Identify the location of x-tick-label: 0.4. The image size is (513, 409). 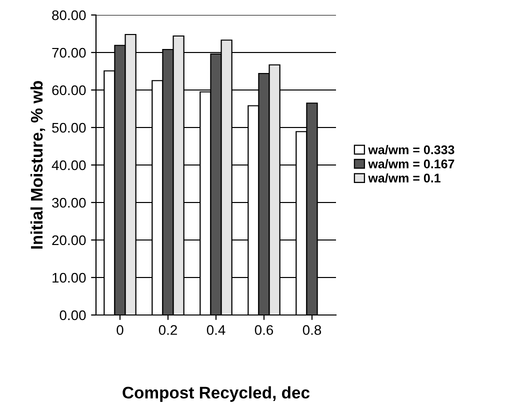
(216, 330).